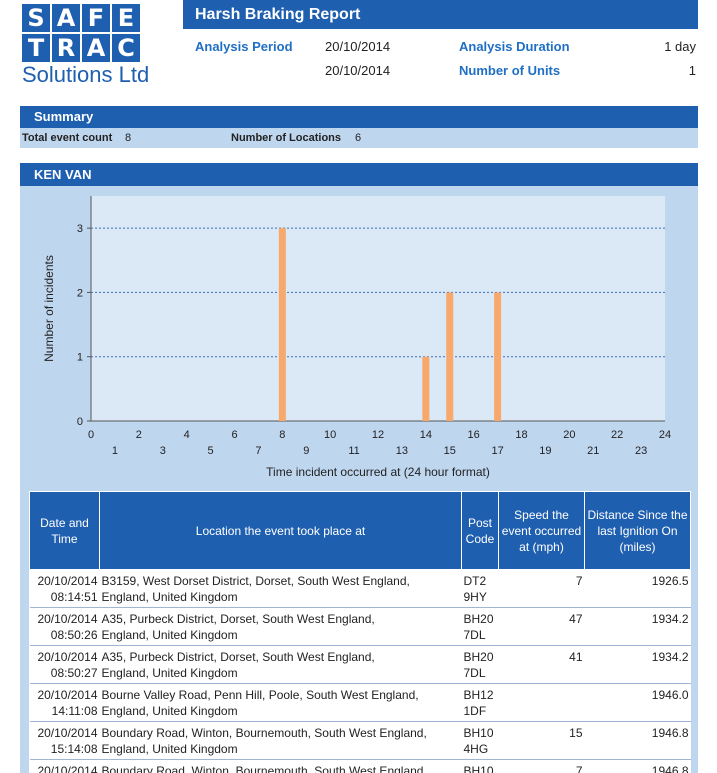 The image size is (717, 773). Describe the element at coordinates (80, 229) in the screenshot. I see `y-tick-label: 3` at that location.